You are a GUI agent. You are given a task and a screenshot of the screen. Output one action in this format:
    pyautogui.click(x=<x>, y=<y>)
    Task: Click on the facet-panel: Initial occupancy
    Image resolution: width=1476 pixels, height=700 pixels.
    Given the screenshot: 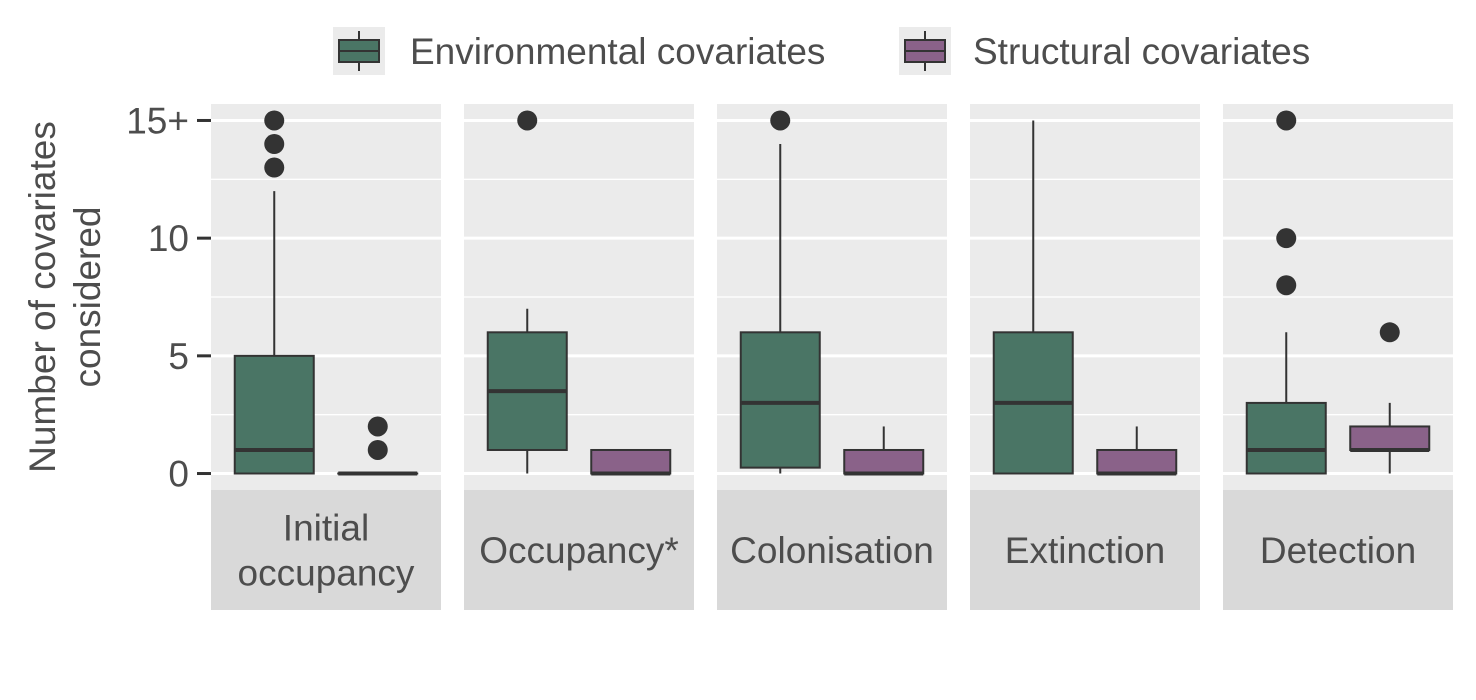 What is the action you would take?
    pyautogui.click(x=326, y=357)
    